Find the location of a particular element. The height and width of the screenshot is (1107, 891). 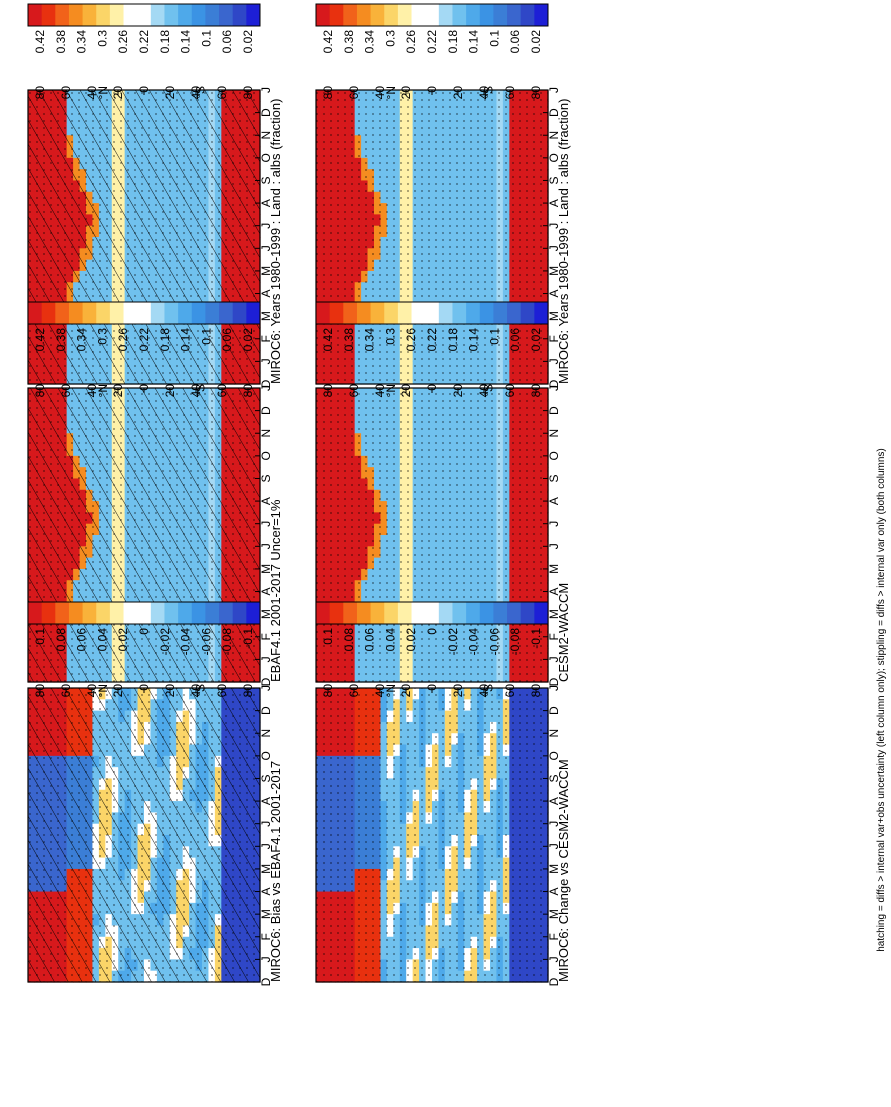

colorbar-tick-label: 0 is located at coordinates (144, 631).